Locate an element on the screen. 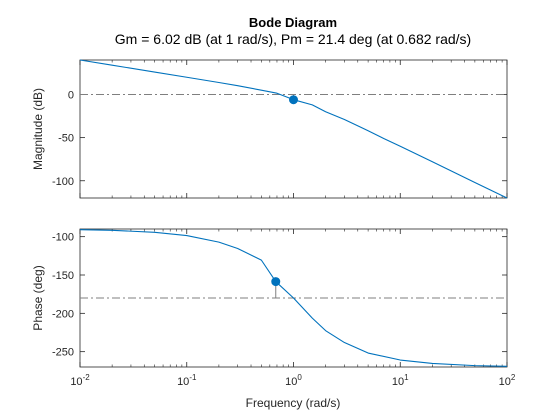 The height and width of the screenshot is (420, 560). x-tick-label: 10⁻² is located at coordinates (80, 380).